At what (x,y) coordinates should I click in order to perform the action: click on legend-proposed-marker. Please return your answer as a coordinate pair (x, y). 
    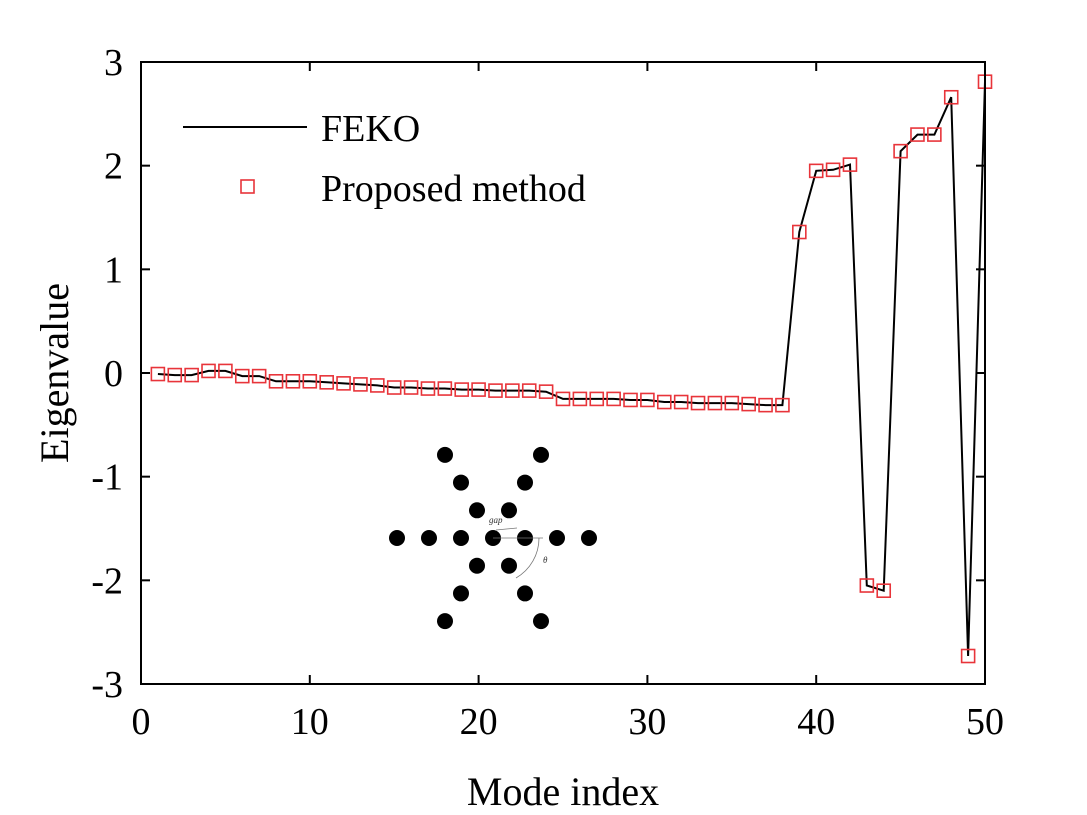
    Looking at the image, I should click on (247, 186).